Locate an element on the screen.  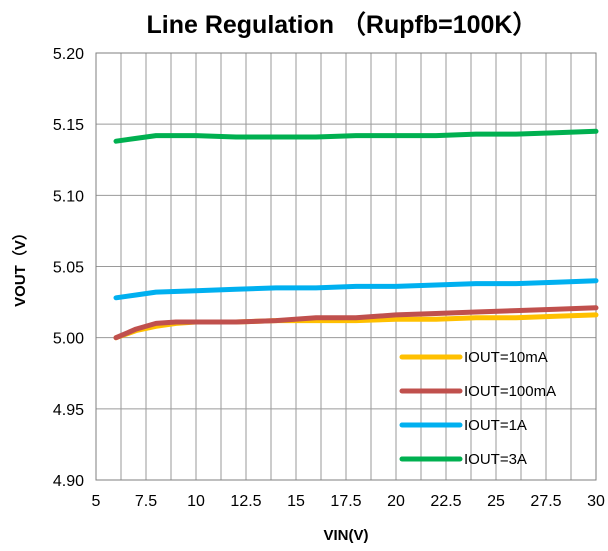
x-axis-tick-labels: 5 7.5 10 12.5 15 17.5 20 22.5 25 27.5 30 is located at coordinates (348, 501).